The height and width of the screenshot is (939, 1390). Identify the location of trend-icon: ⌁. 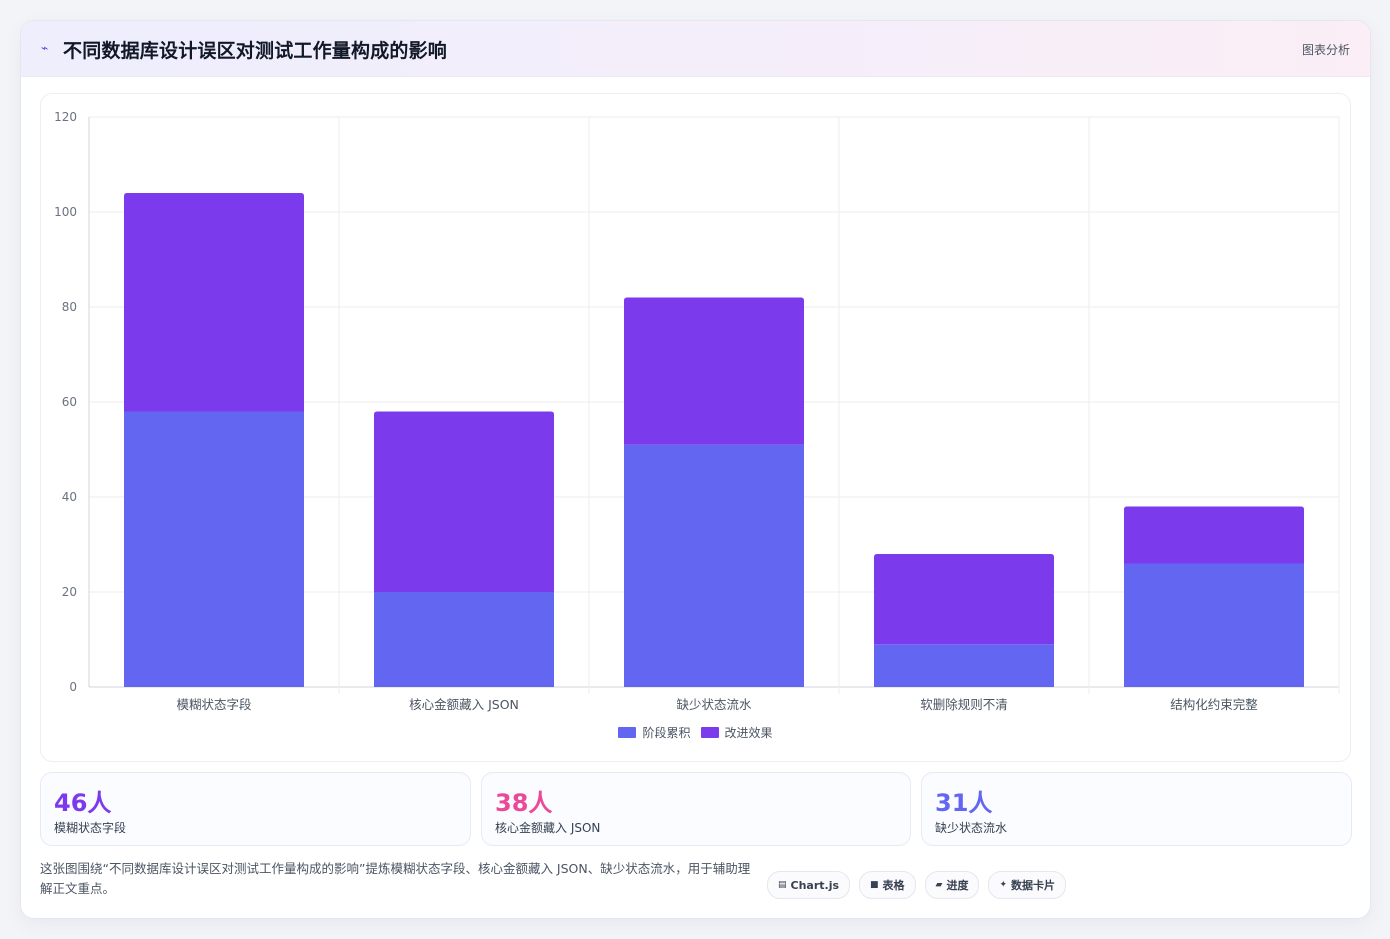
(45, 48).